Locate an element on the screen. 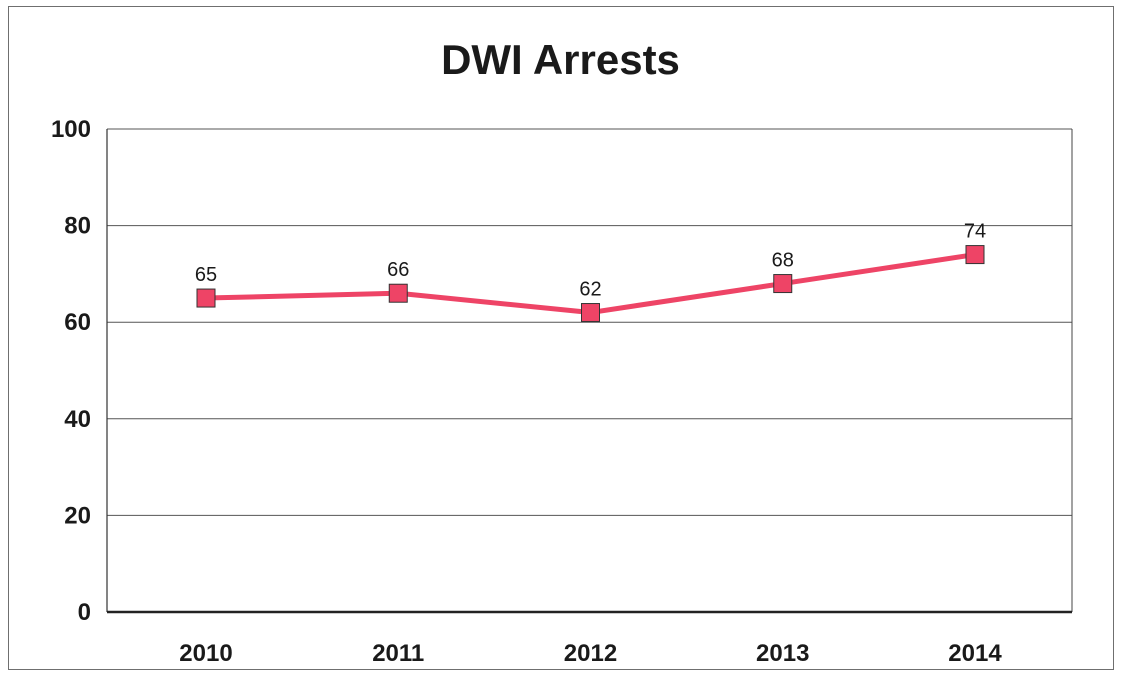  data-point-2013 is located at coordinates (783, 284).